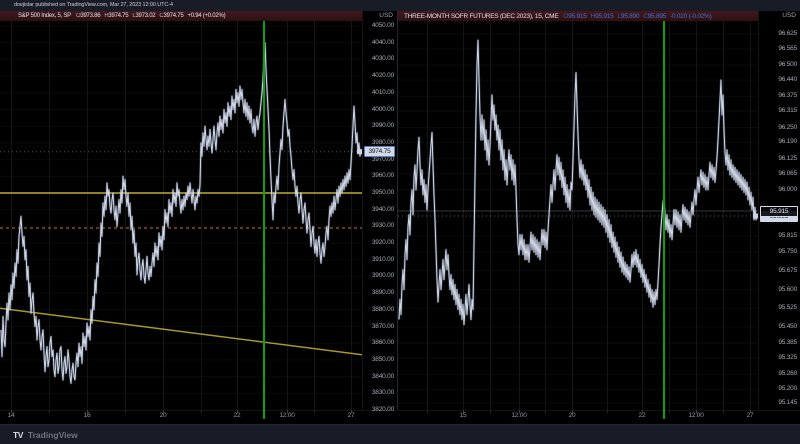 This screenshot has height=444, width=800. What do you see at coordinates (382, 276) in the screenshot?
I see `price-tick-label: 3900.00` at bounding box center [382, 276].